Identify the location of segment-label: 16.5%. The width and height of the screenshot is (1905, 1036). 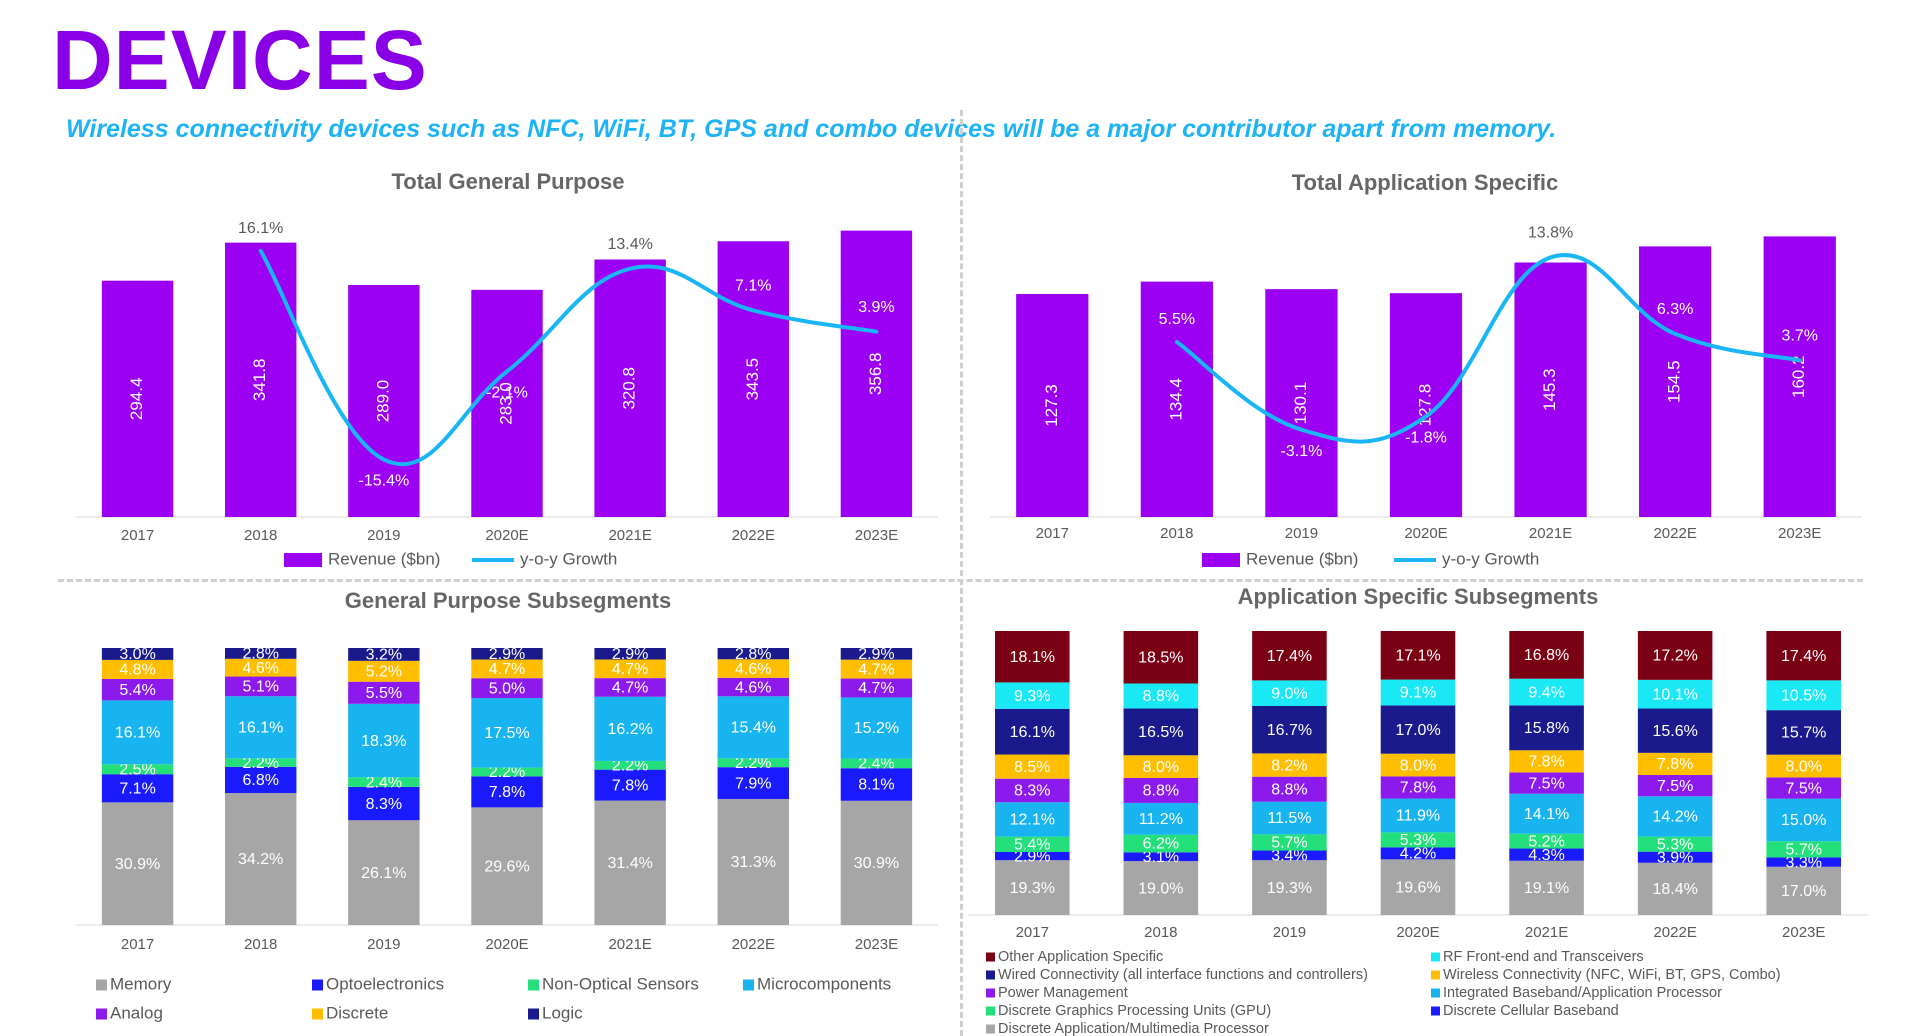
(1160, 732).